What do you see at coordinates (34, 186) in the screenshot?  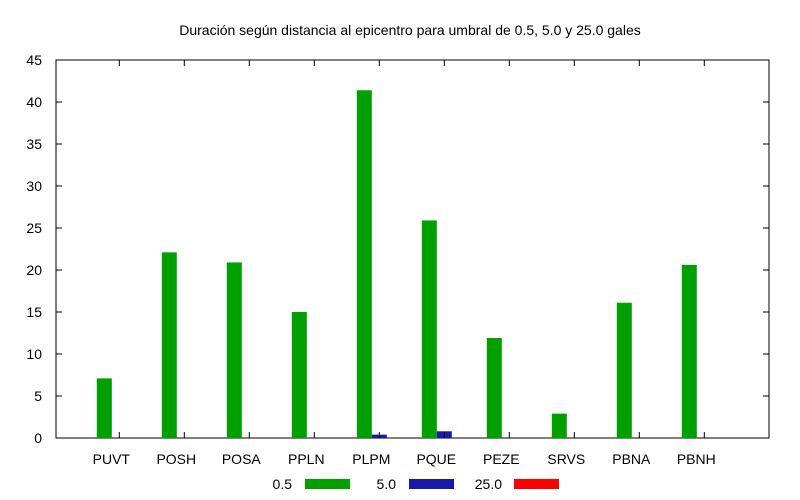 I see `y-tick-label: 30` at bounding box center [34, 186].